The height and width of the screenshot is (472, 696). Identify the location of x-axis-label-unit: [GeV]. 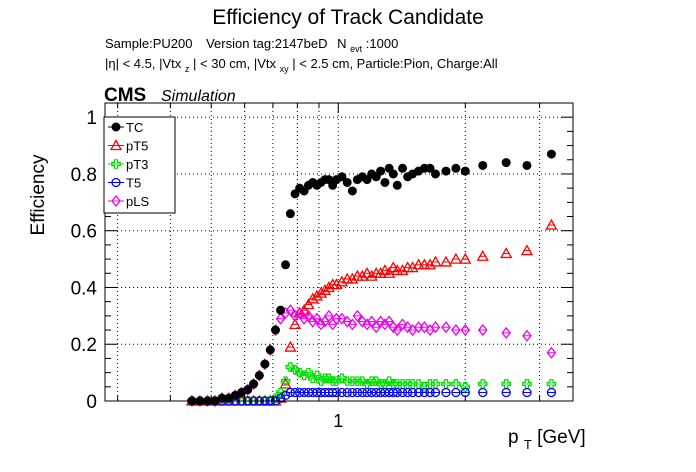
(561, 437).